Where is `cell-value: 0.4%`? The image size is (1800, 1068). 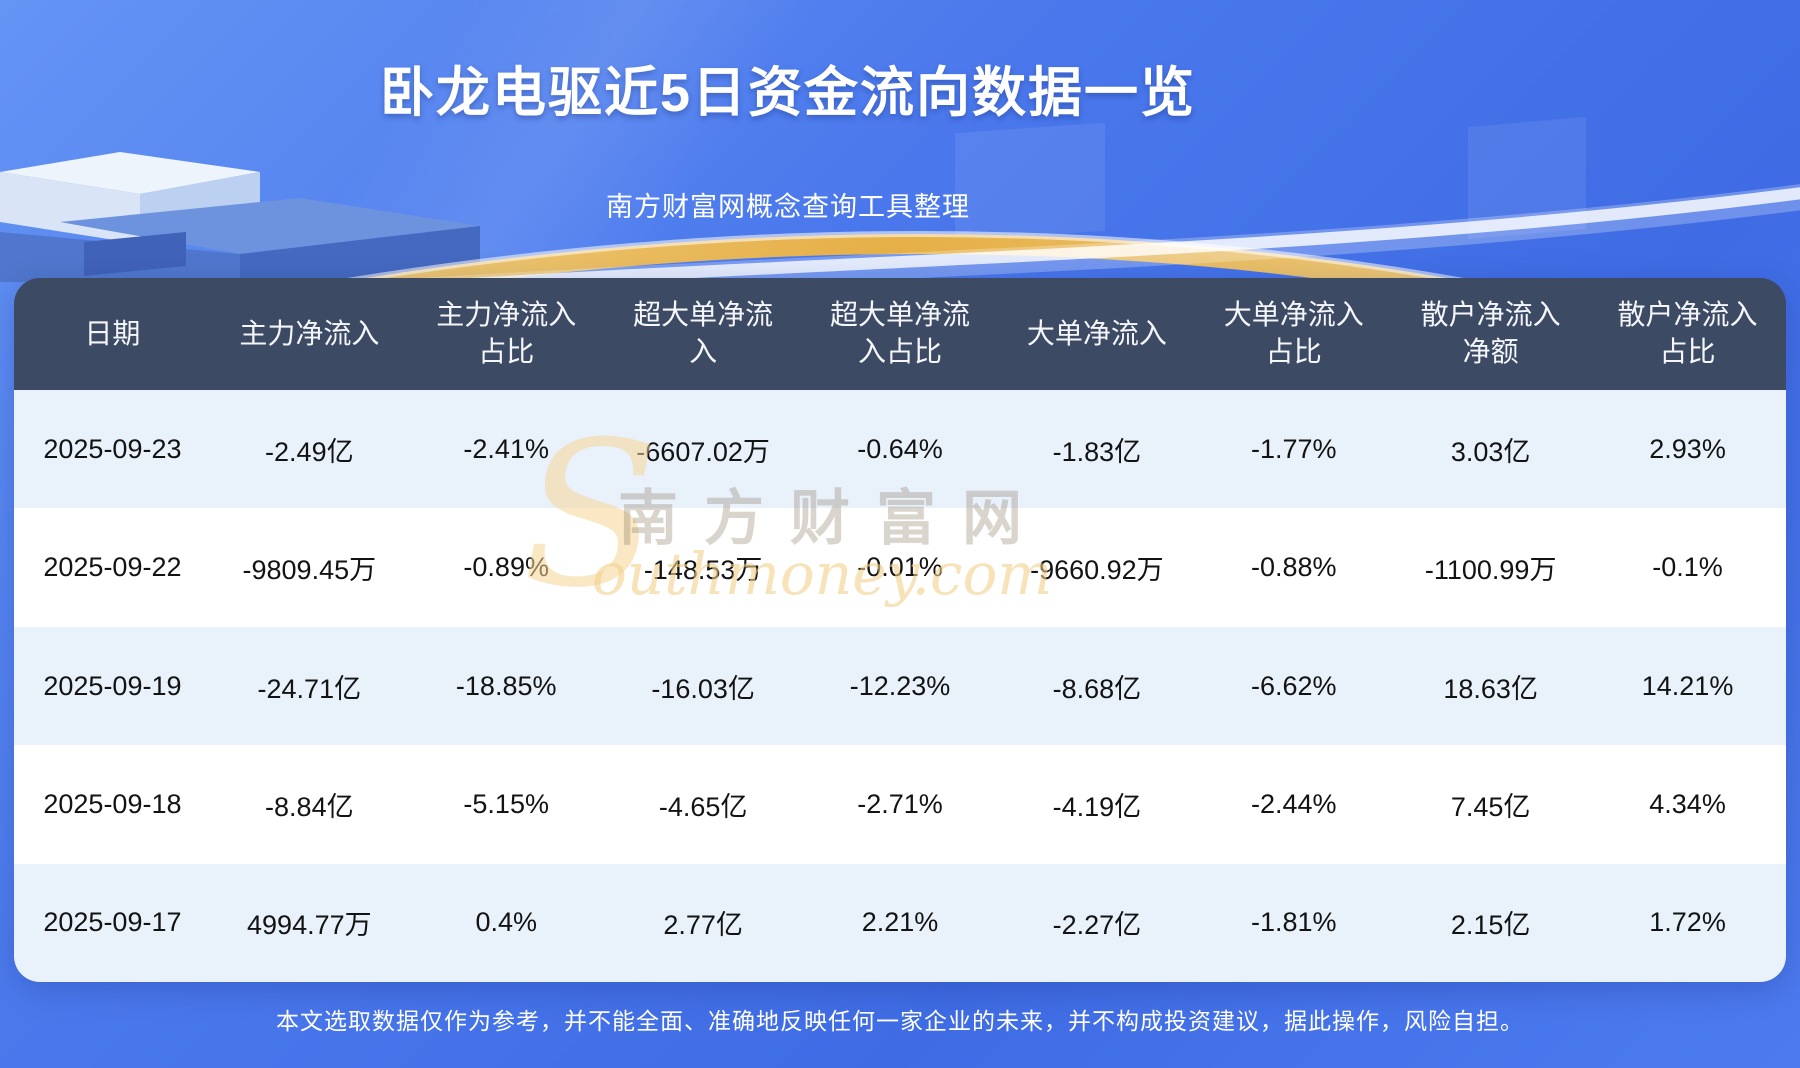
cell-value: 0.4% is located at coordinates (506, 922).